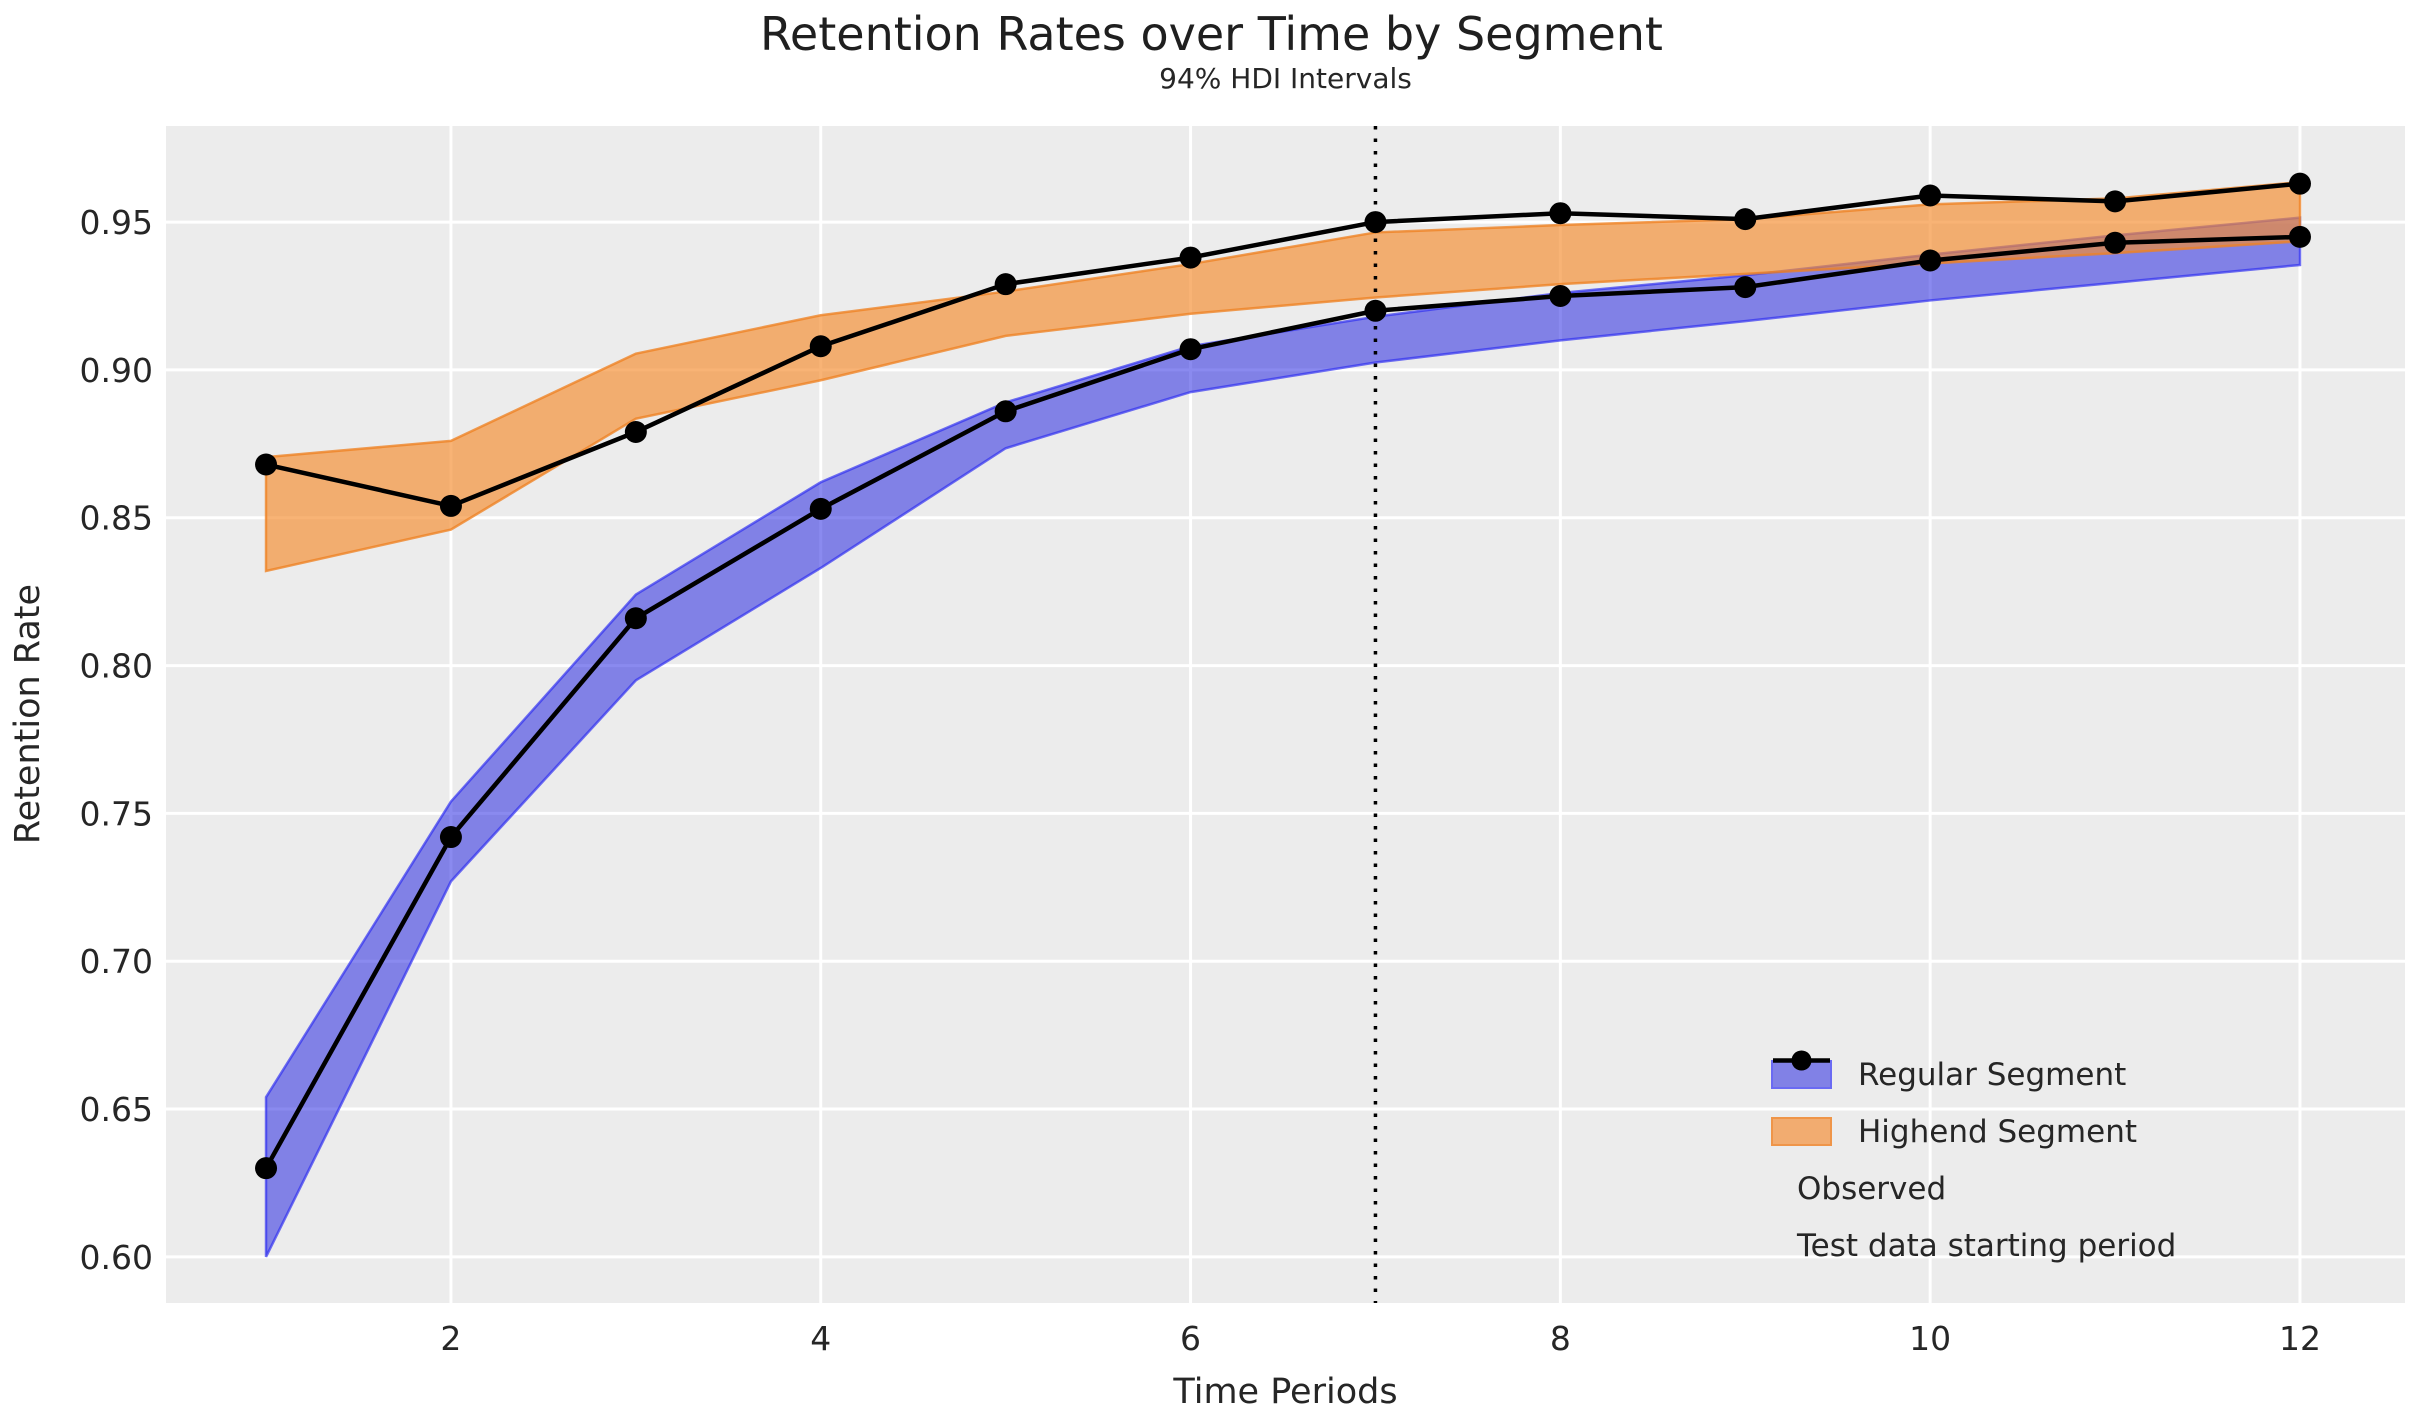  I want to click on y-tick-label: 0.95, so click(116, 222).